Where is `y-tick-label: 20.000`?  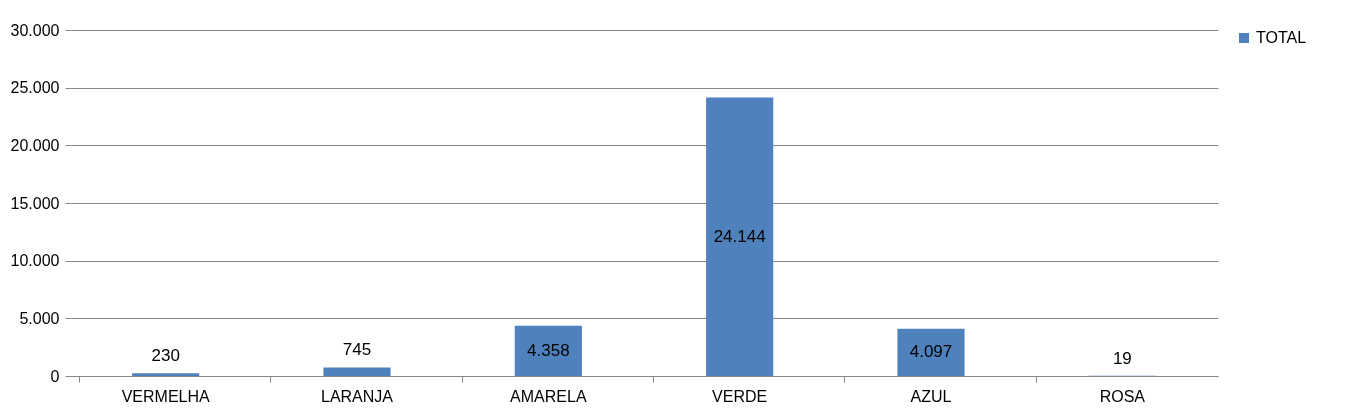 y-tick-label: 20.000 is located at coordinates (35, 145).